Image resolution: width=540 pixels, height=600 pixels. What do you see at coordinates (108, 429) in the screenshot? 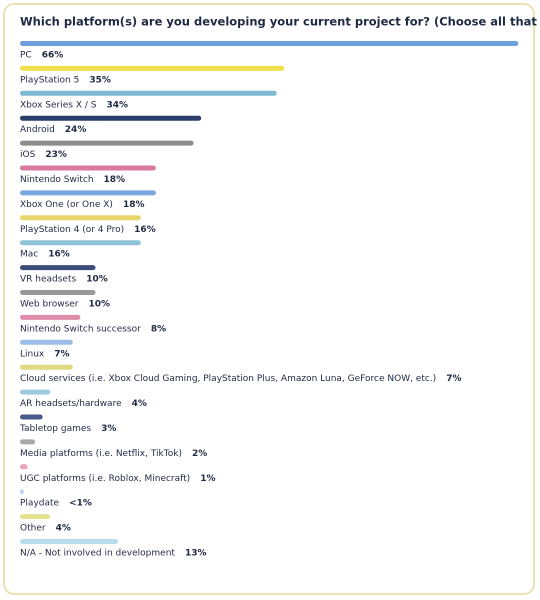
I see `value-label: 3%` at bounding box center [108, 429].